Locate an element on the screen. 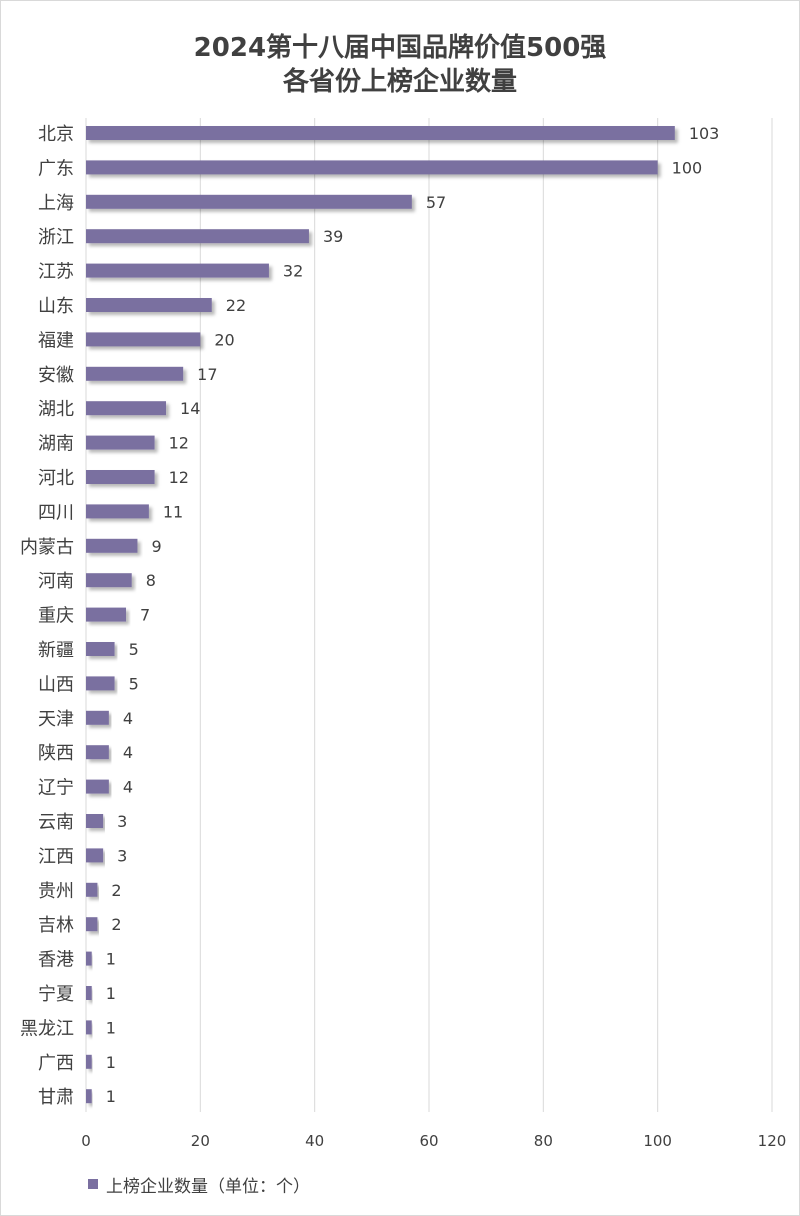 The height and width of the screenshot is (1216, 800). bar-湖北 is located at coordinates (126, 408).